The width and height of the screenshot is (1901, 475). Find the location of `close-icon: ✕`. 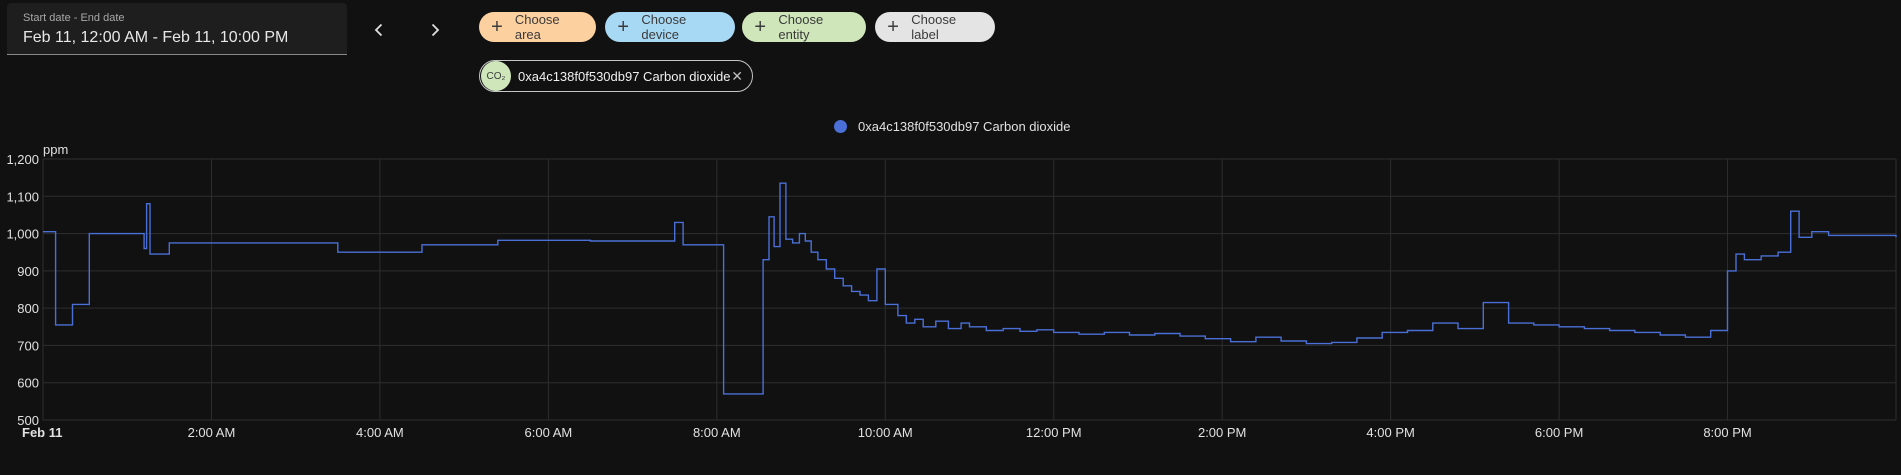

close-icon: ✕ is located at coordinates (737, 75).